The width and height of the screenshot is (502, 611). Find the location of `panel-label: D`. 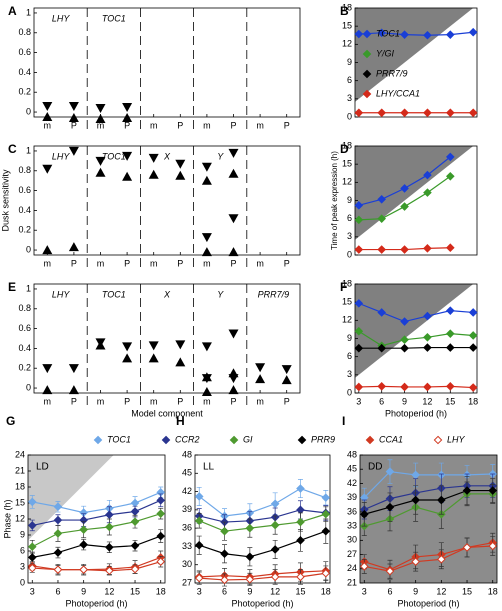

panel-label: D is located at coordinates (344, 149).